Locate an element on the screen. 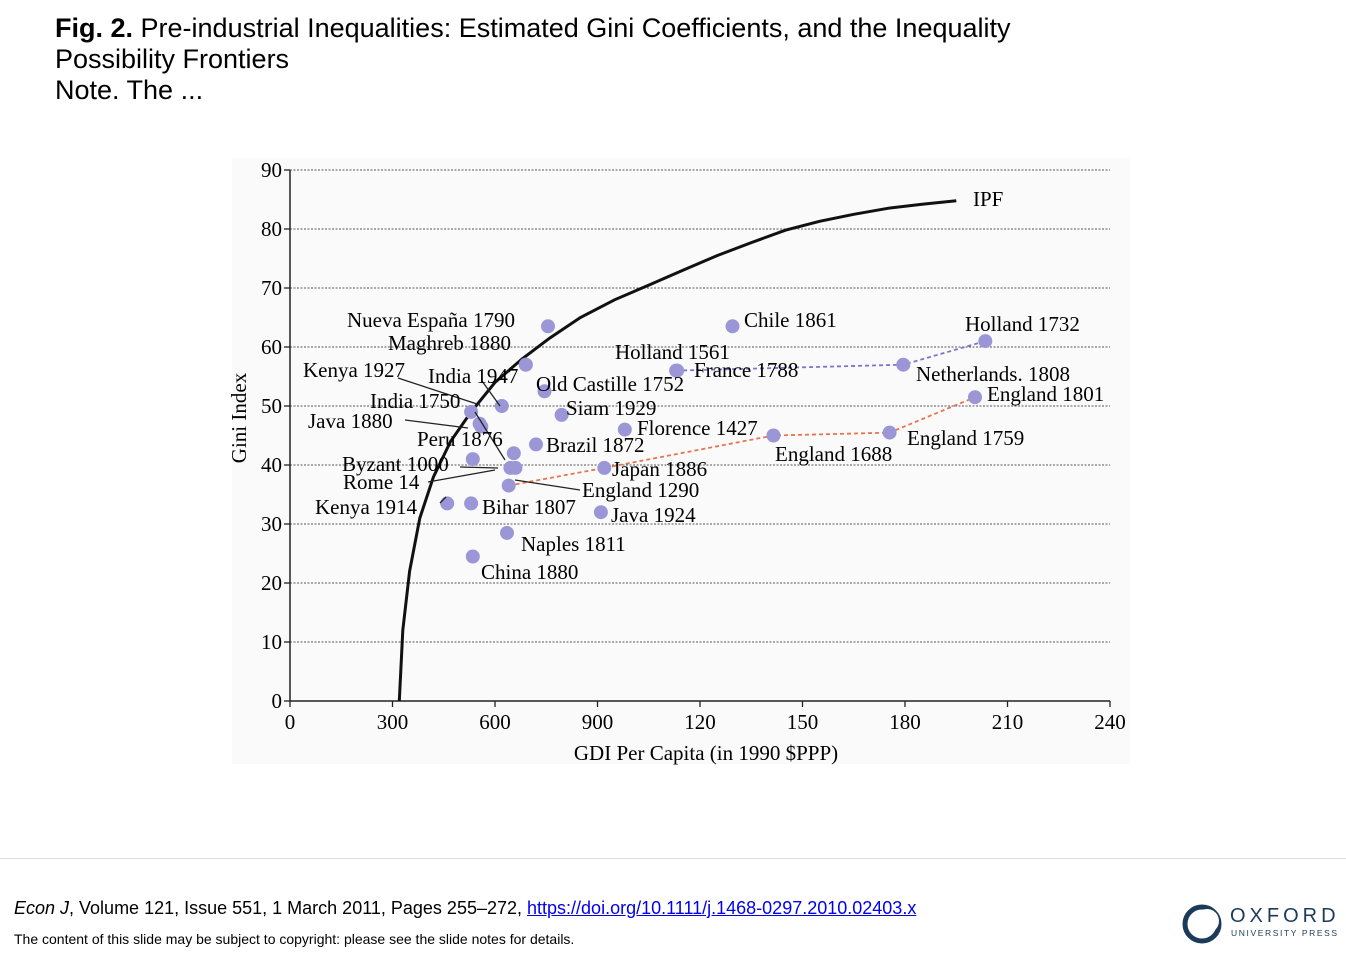 The width and height of the screenshot is (1346, 970). label-java-1924: Java 1924 is located at coordinates (653, 515).